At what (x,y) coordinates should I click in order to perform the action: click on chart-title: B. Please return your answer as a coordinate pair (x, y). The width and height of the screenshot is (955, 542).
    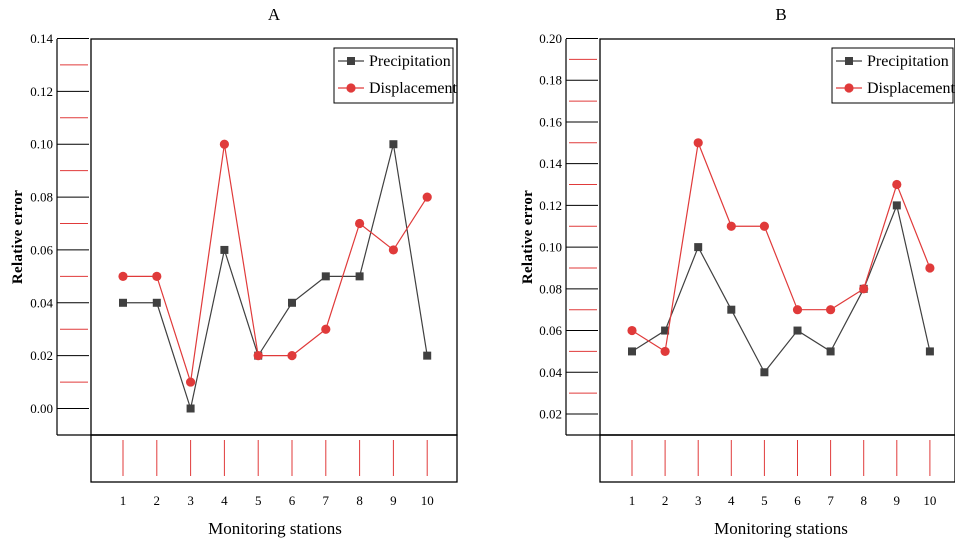
    Looking at the image, I should click on (780, 14).